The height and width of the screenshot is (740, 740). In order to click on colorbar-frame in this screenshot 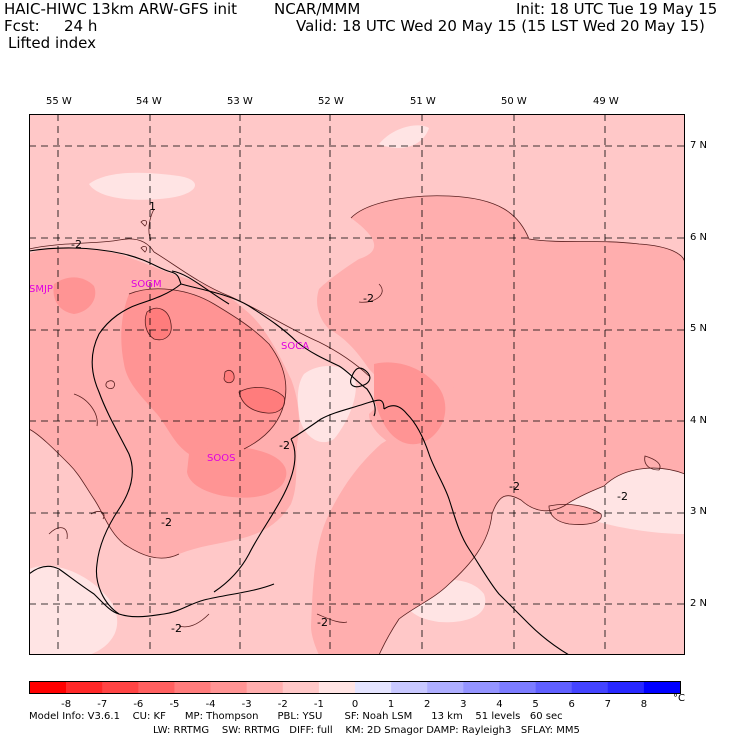, I will do `click(355, 687)`.